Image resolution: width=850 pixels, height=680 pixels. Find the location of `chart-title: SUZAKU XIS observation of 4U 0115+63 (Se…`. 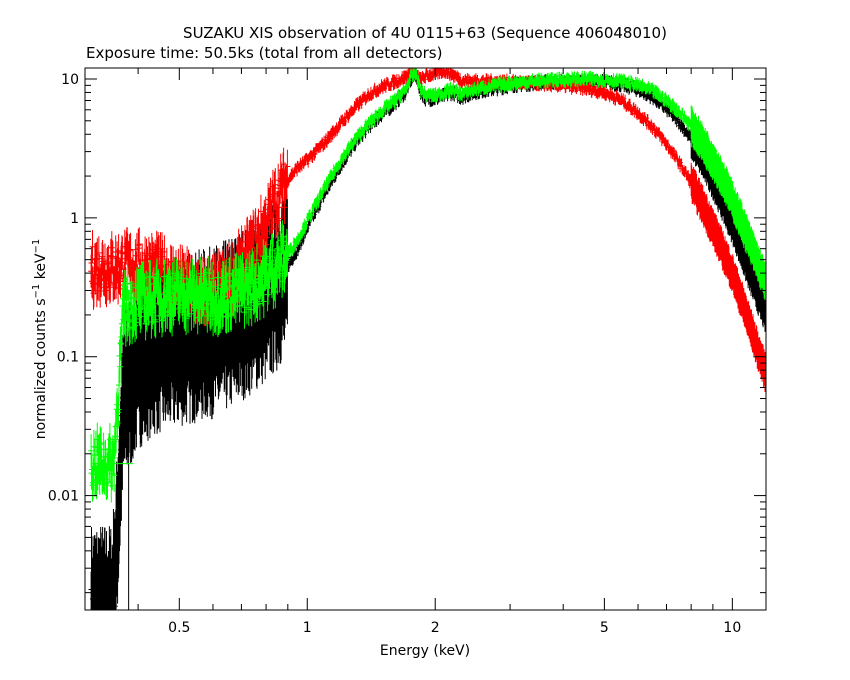

chart-title: SUZAKU XIS observation of 4U 0115+63 (Se… is located at coordinates (425, 33).